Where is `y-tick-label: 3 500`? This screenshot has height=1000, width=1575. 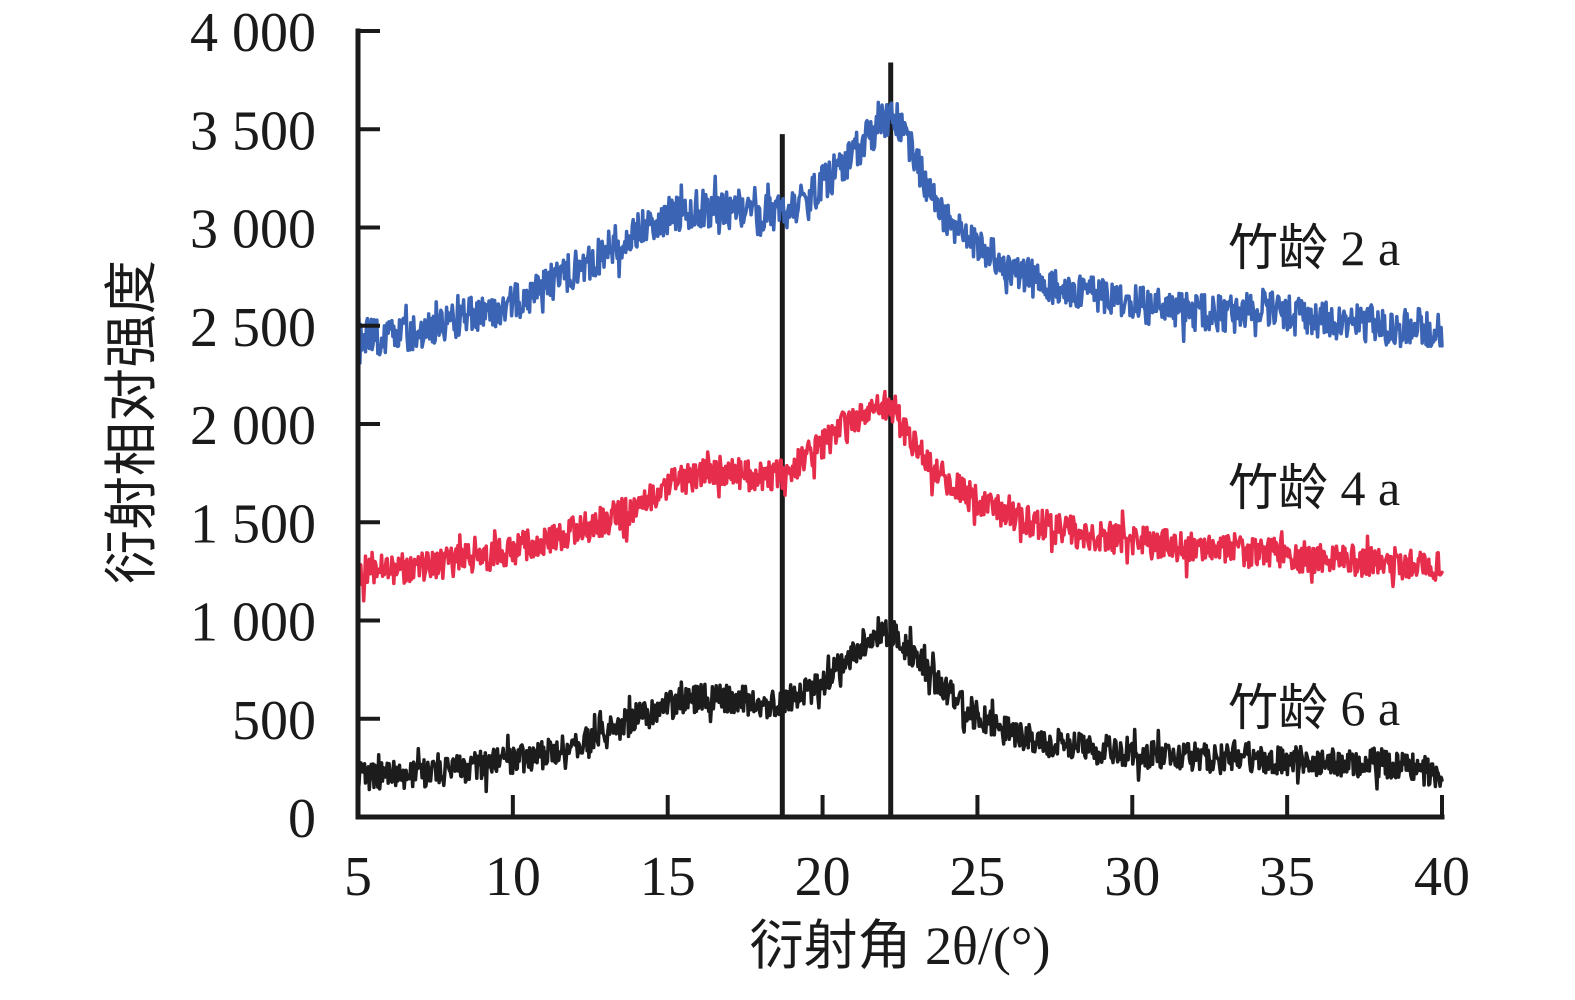 y-tick-label: 3 500 is located at coordinates (253, 131).